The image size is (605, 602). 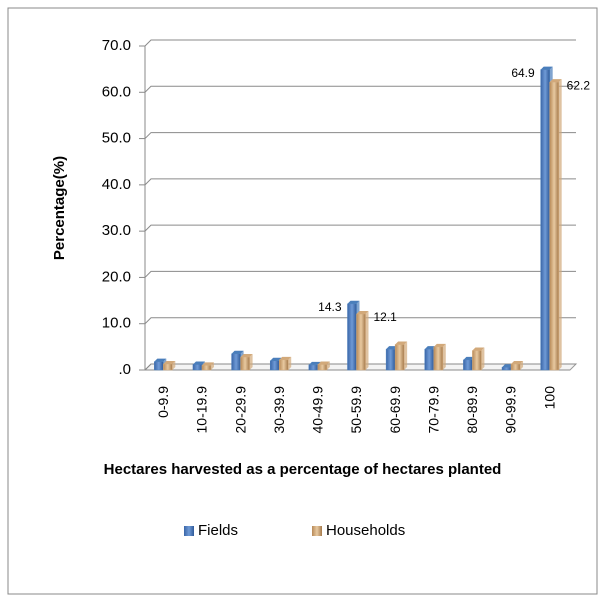 I want to click on x-tick-label: 60-69.9, so click(x=395, y=410).